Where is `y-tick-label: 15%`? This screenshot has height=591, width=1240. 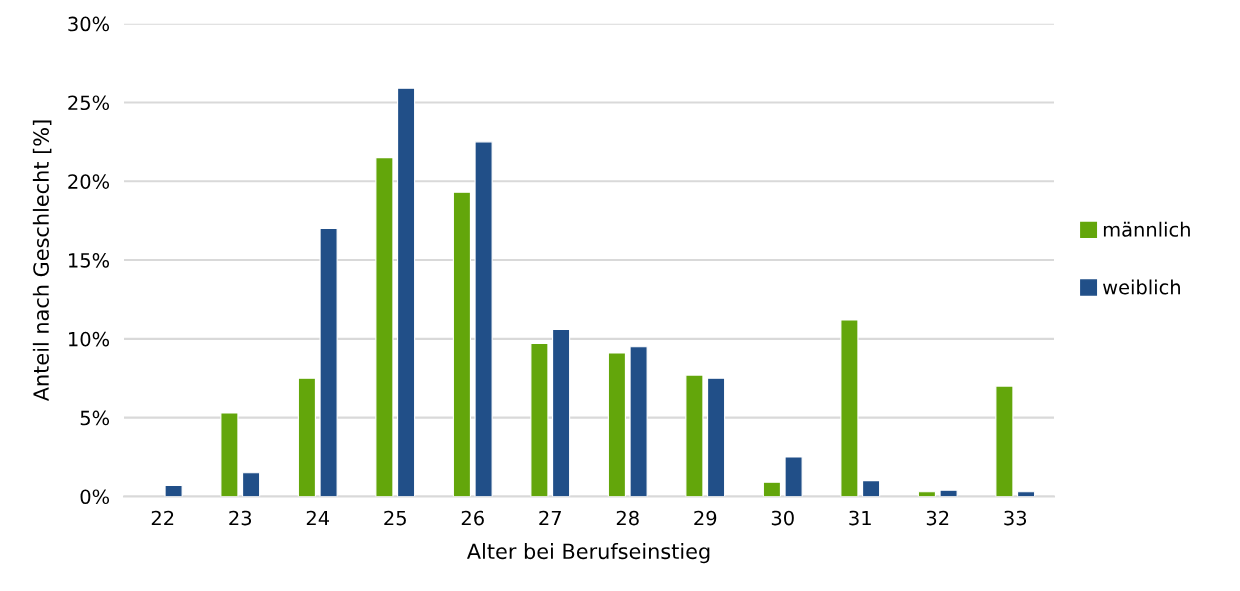
y-tick-label: 15% is located at coordinates (89, 260).